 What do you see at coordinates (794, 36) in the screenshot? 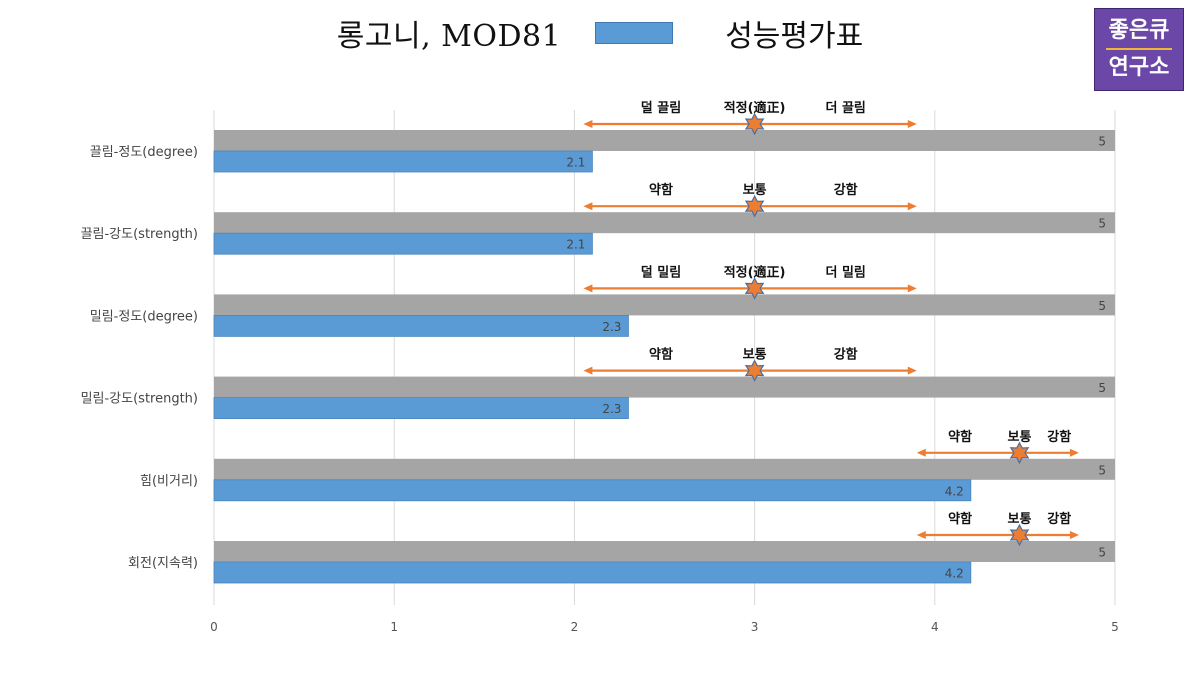
I see `title-evaluation: 성능평가표` at bounding box center [794, 36].